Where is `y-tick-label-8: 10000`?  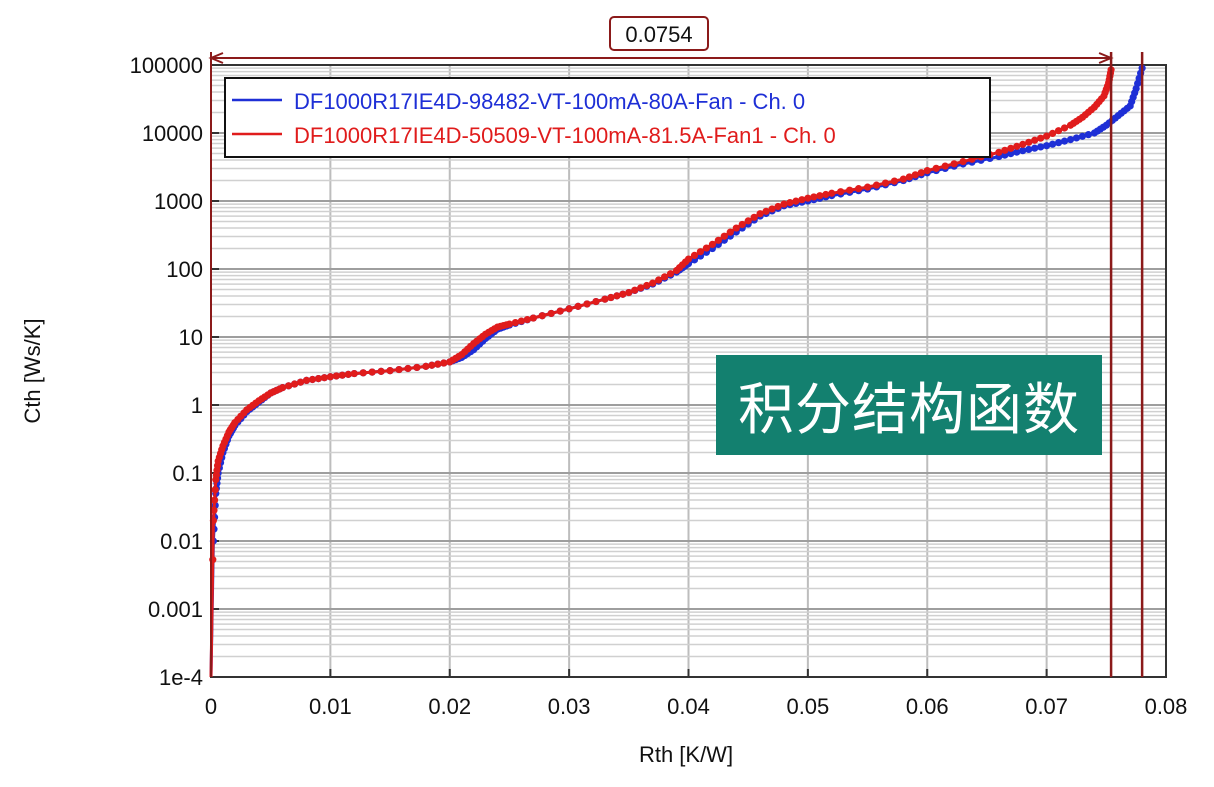
y-tick-label-8: 10000 is located at coordinates (172, 133).